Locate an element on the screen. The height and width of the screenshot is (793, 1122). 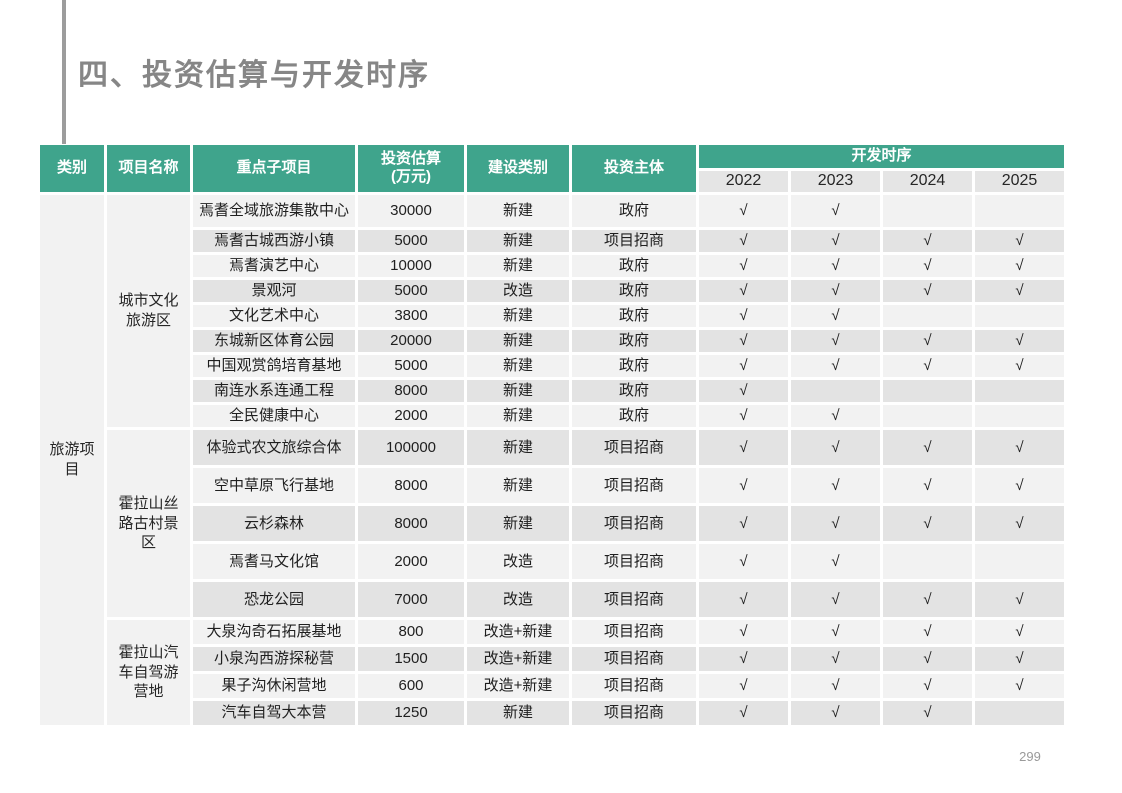
page-number: 299 is located at coordinates (1030, 756).